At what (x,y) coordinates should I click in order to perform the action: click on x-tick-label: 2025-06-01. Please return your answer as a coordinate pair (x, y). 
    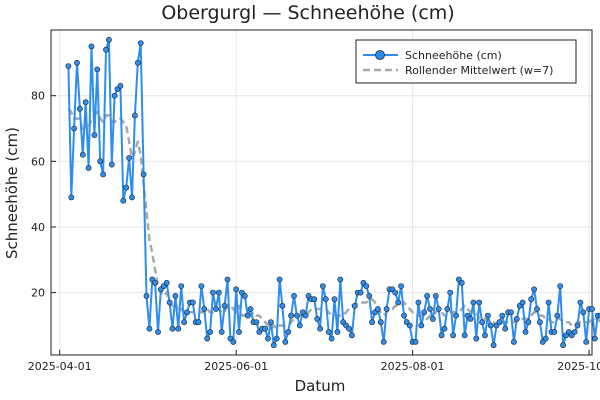
    Looking at the image, I should click on (236, 366).